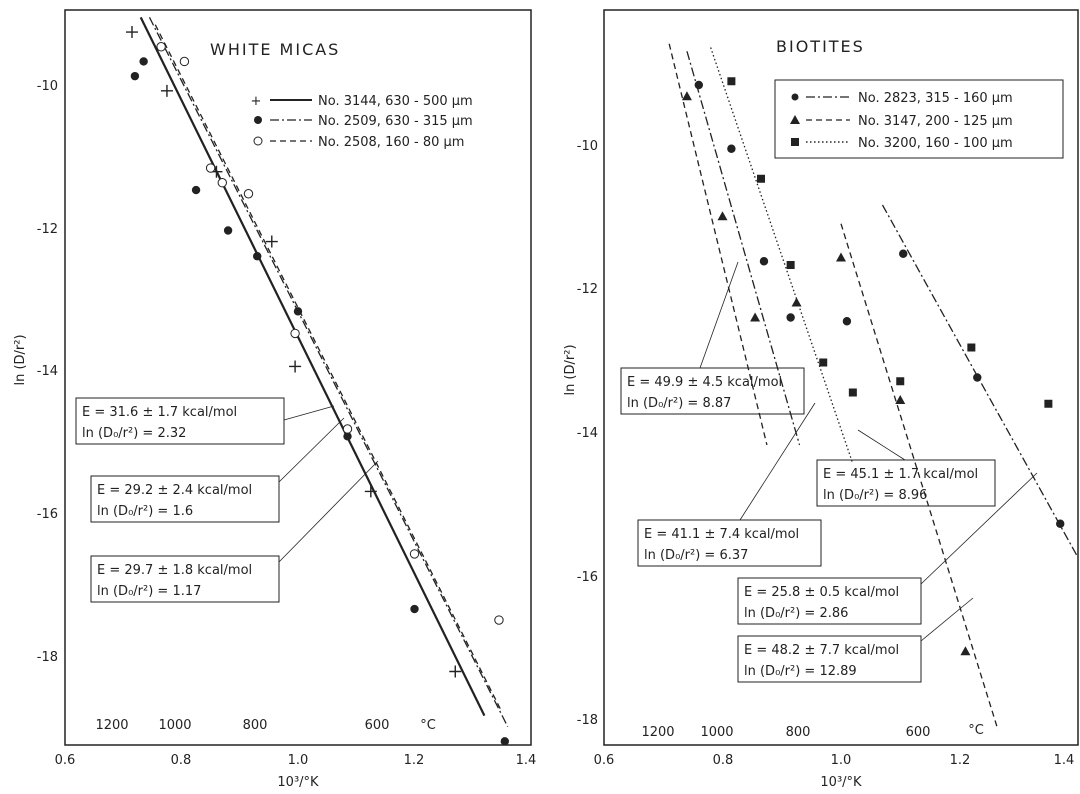 This screenshot has height=794, width=1080. I want to click on annotation-energy: E = 29.2 ± 2.4 kcal/mol, so click(174, 490).